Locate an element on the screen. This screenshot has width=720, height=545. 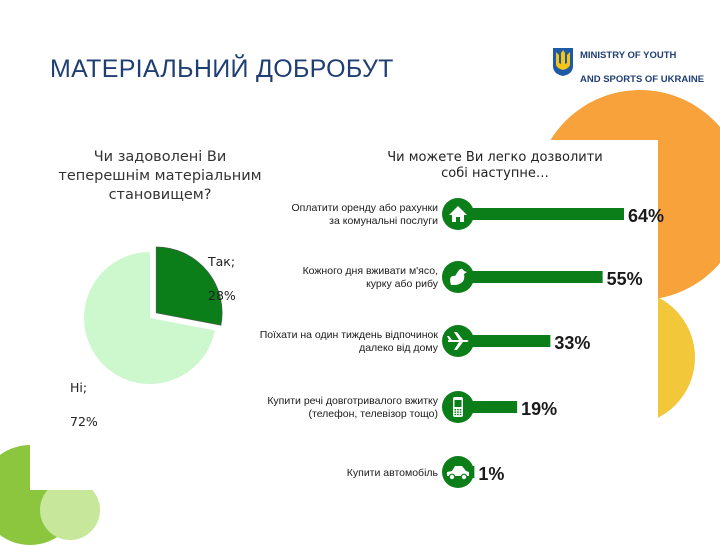
pie-label-no-name: Ні; is located at coordinates (79, 387).